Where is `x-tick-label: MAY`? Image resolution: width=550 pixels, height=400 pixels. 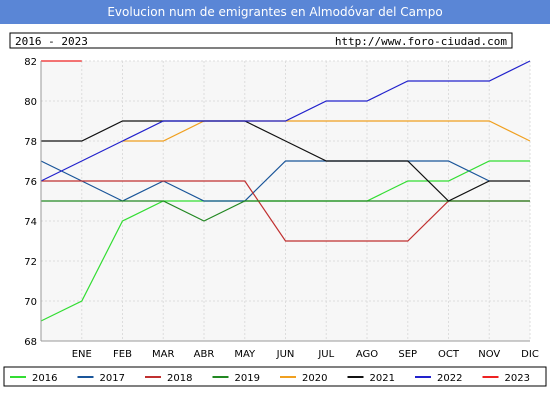
x-tick-label: MAY is located at coordinates (245, 354).